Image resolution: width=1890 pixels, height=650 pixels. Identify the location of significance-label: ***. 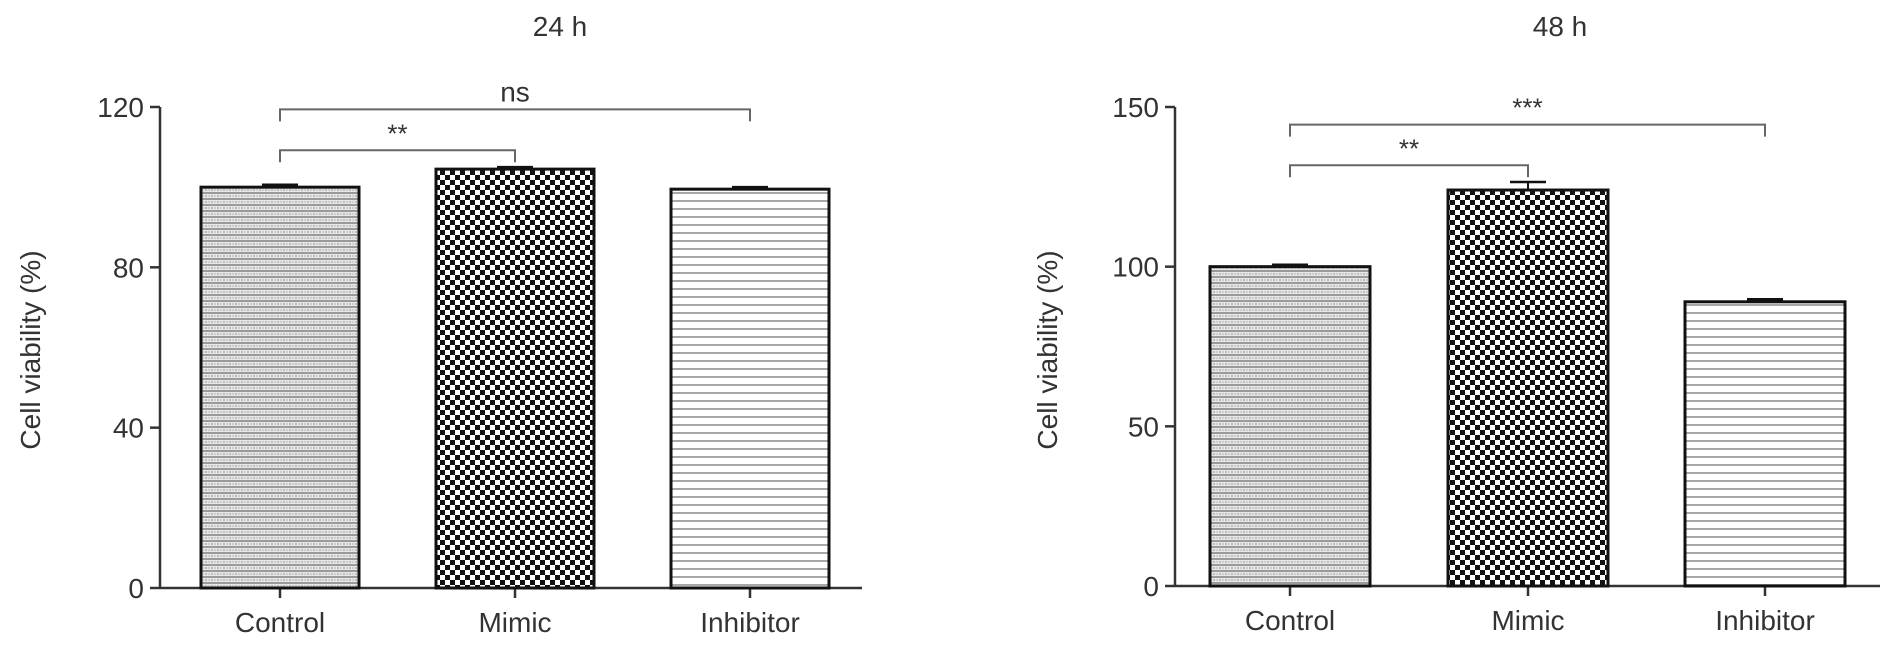
(1527, 108).